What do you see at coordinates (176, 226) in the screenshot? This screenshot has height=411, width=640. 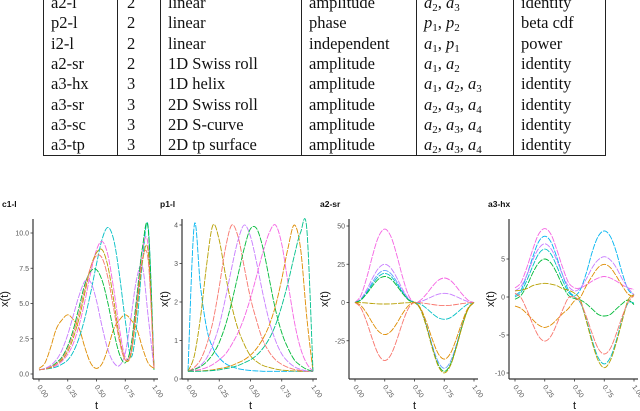 I see `y-tick-label: 4` at bounding box center [176, 226].